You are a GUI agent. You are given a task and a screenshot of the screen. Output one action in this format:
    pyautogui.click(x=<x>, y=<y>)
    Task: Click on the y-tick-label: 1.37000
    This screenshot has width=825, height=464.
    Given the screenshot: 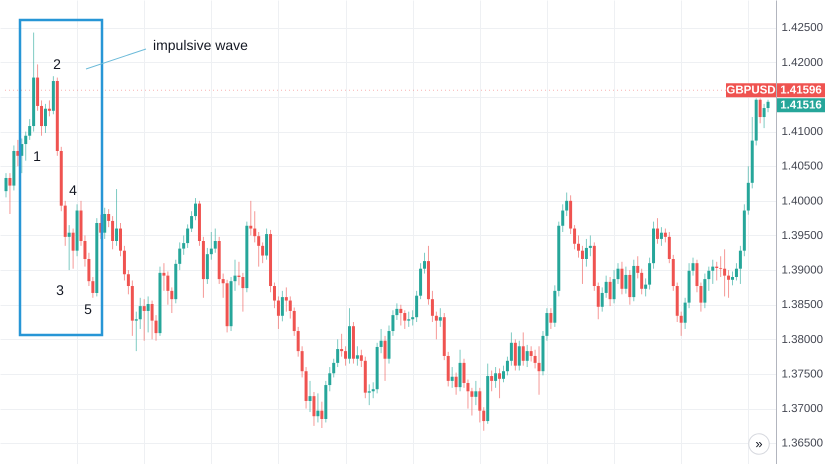 What is the action you would take?
    pyautogui.click(x=803, y=409)
    